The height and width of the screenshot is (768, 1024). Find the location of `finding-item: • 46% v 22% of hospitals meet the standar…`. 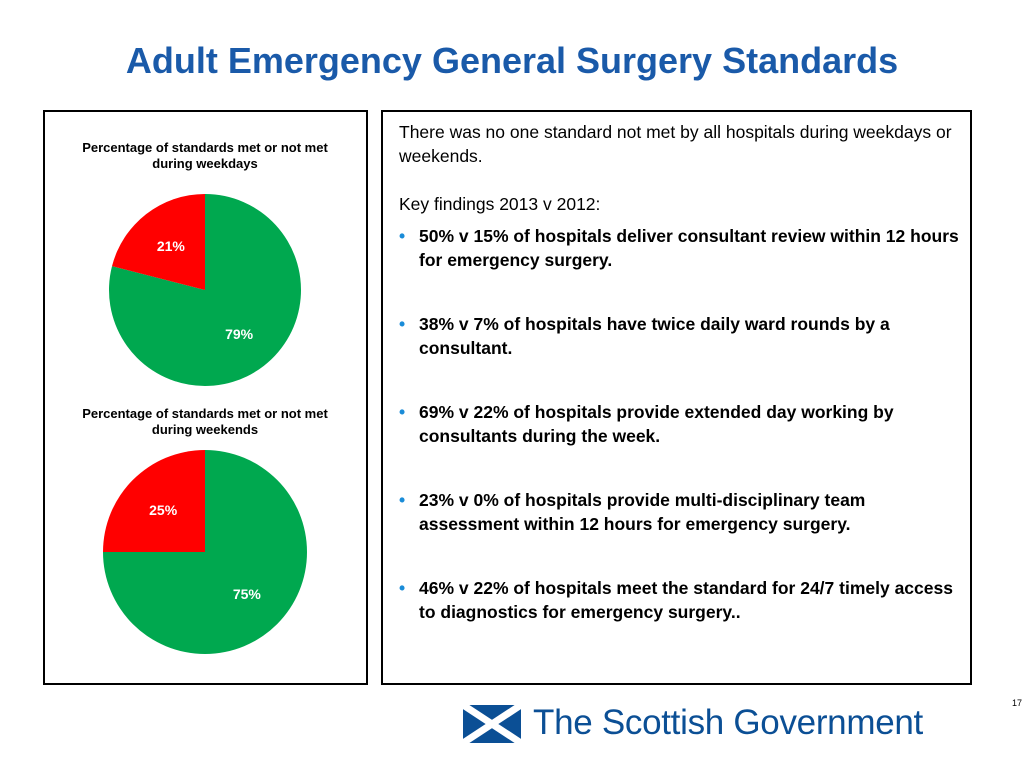

finding-item: • 46% v 22% of hospitals meet the standar… is located at coordinates (682, 600).